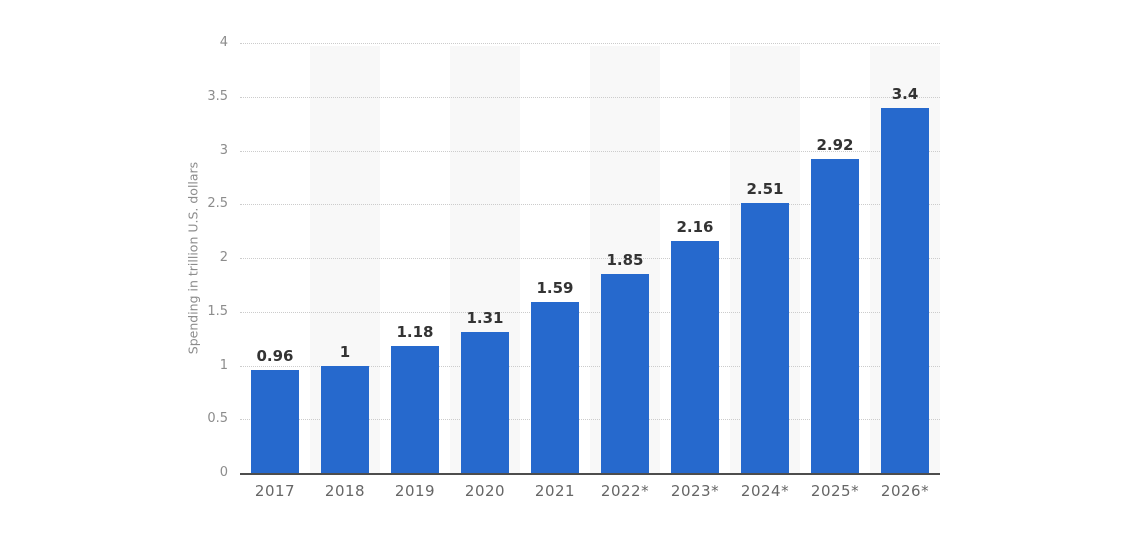  I want to click on x-axis-label-2023: 2023*, so click(695, 491).